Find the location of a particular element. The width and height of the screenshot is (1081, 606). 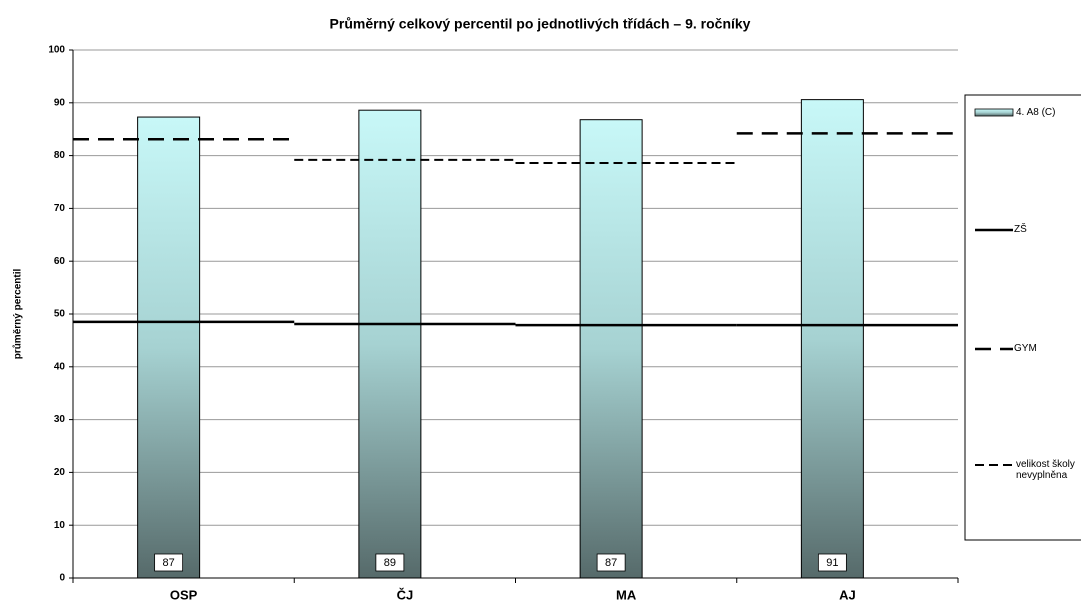

y-tick-label: 70 is located at coordinates (60, 208).